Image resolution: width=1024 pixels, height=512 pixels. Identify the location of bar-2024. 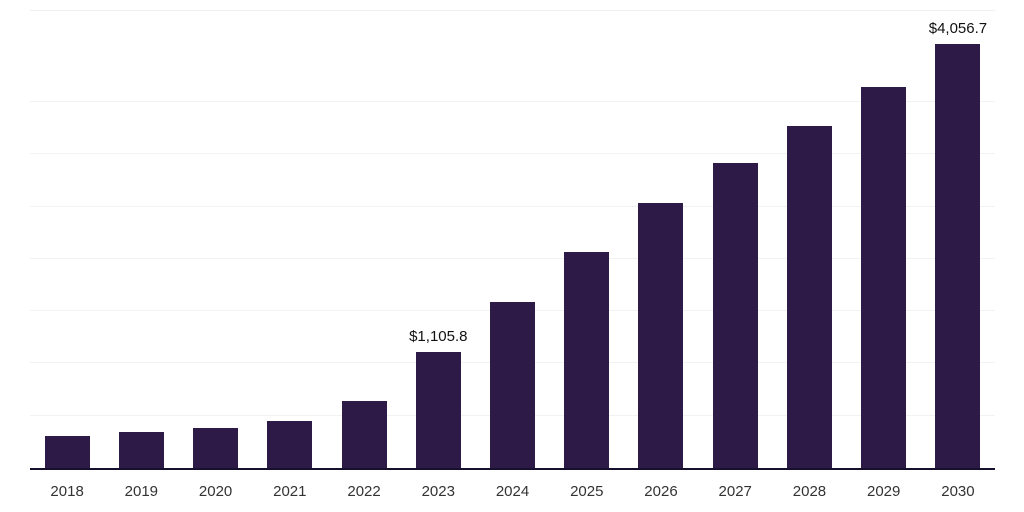
(513, 385).